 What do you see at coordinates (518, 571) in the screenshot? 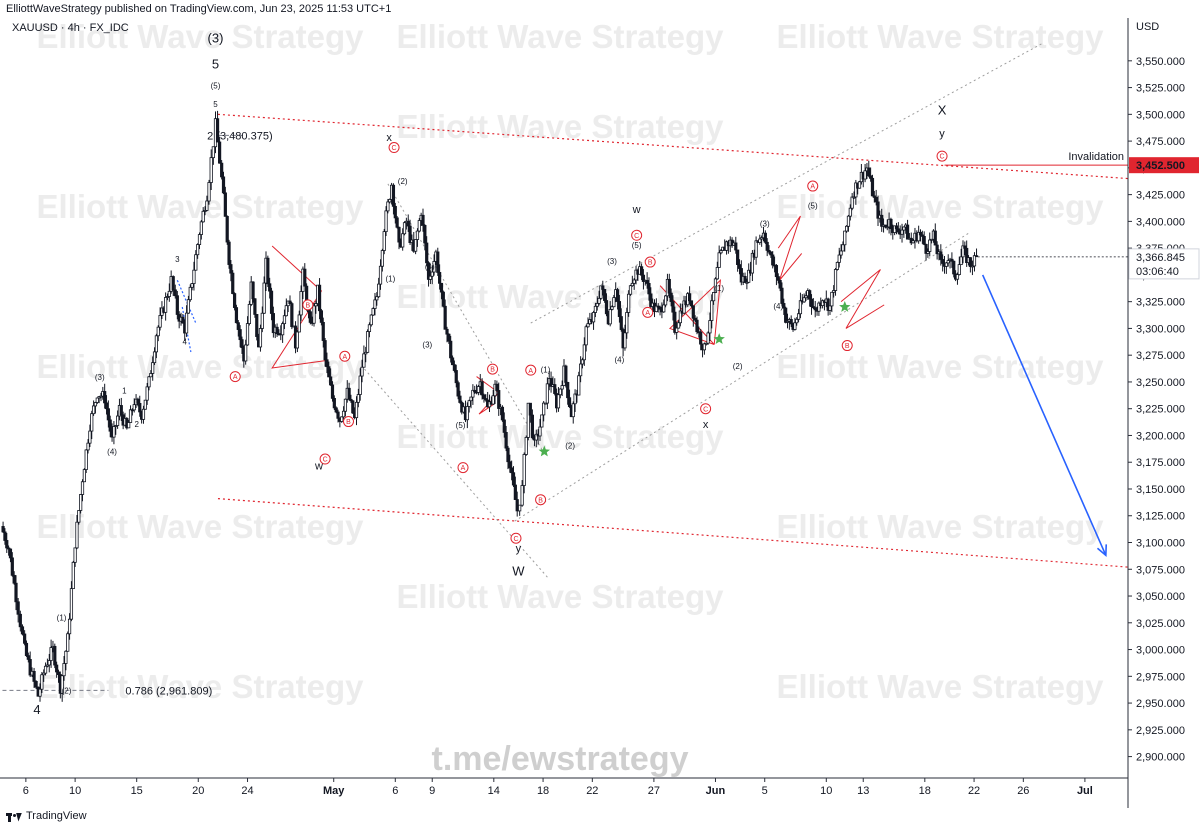
I see `wave-label: W` at bounding box center [518, 571].